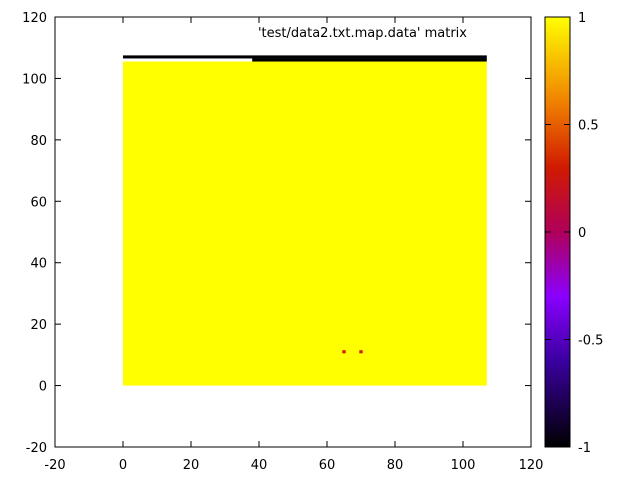 The width and height of the screenshot is (640, 480). Describe the element at coordinates (327, 465) in the screenshot. I see `x-tick-label: 60` at that location.